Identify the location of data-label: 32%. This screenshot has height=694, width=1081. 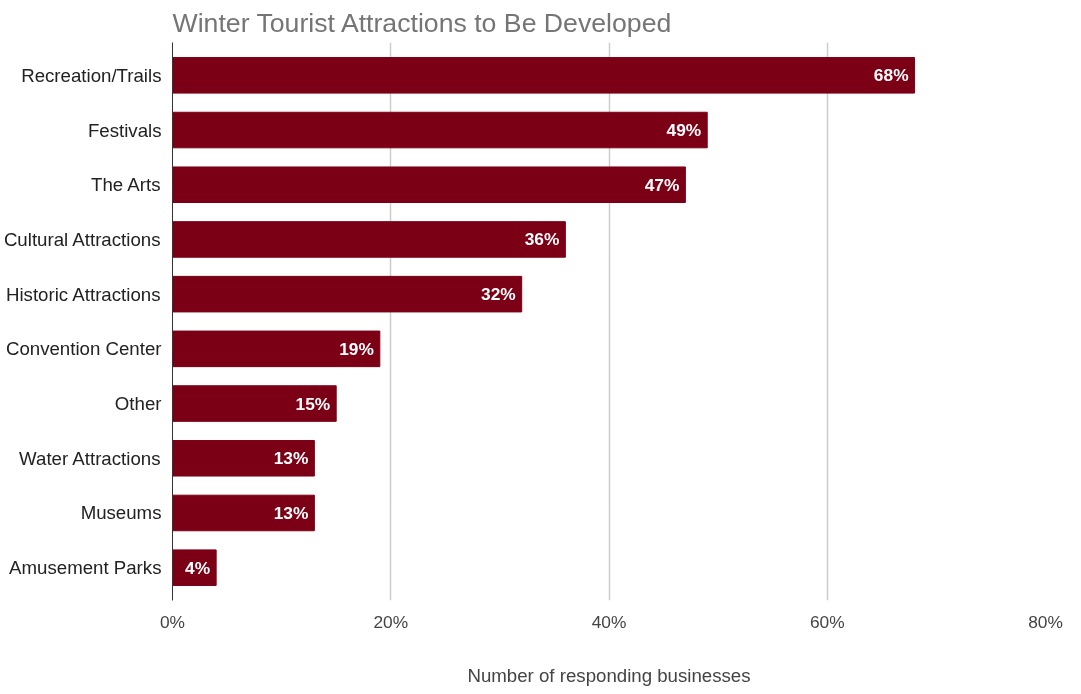
(498, 294).